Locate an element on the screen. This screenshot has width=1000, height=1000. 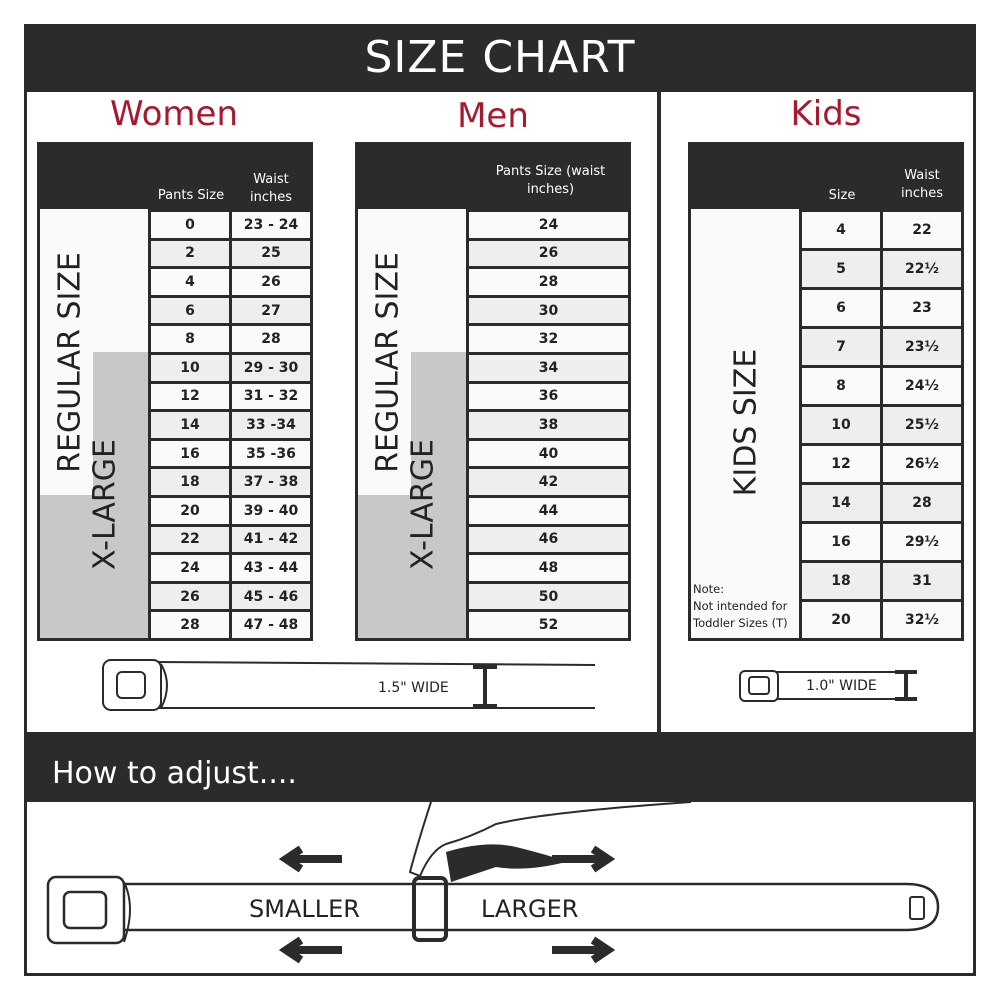
smaller-label: SMALLER is located at coordinates (304, 909).